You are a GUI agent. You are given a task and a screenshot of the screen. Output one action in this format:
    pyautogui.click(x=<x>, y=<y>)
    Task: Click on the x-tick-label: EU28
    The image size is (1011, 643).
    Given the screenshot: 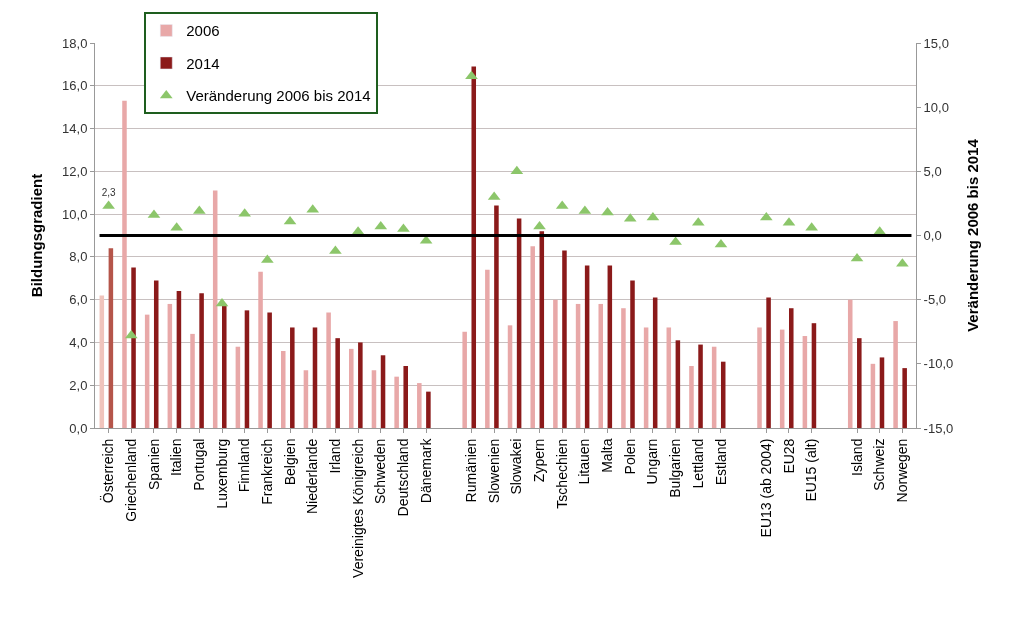 What is the action you would take?
    pyautogui.click(x=788, y=456)
    